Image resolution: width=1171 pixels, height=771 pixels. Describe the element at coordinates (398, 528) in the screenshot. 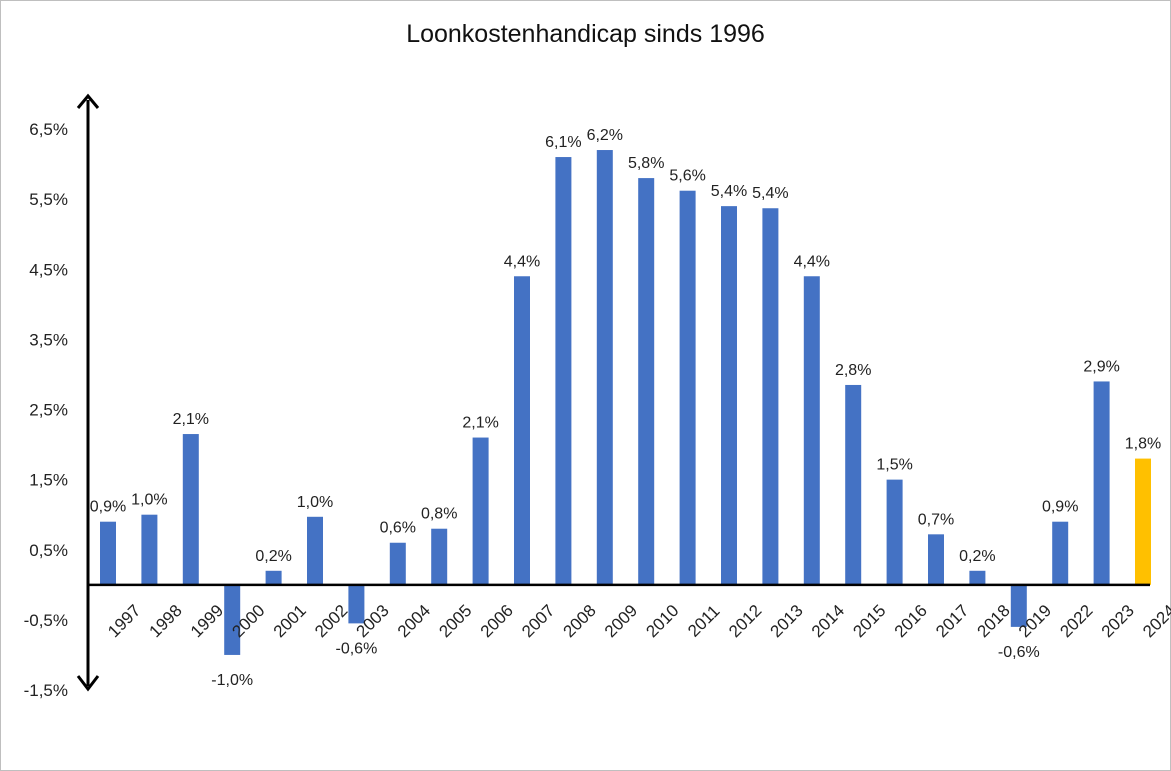

I see `data-label-2004: 0,6%` at that location.